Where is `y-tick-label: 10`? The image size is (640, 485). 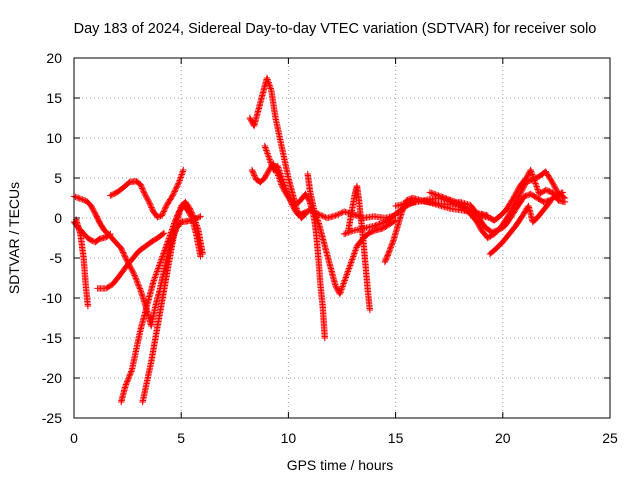
y-tick-label: 10 is located at coordinates (54, 138).